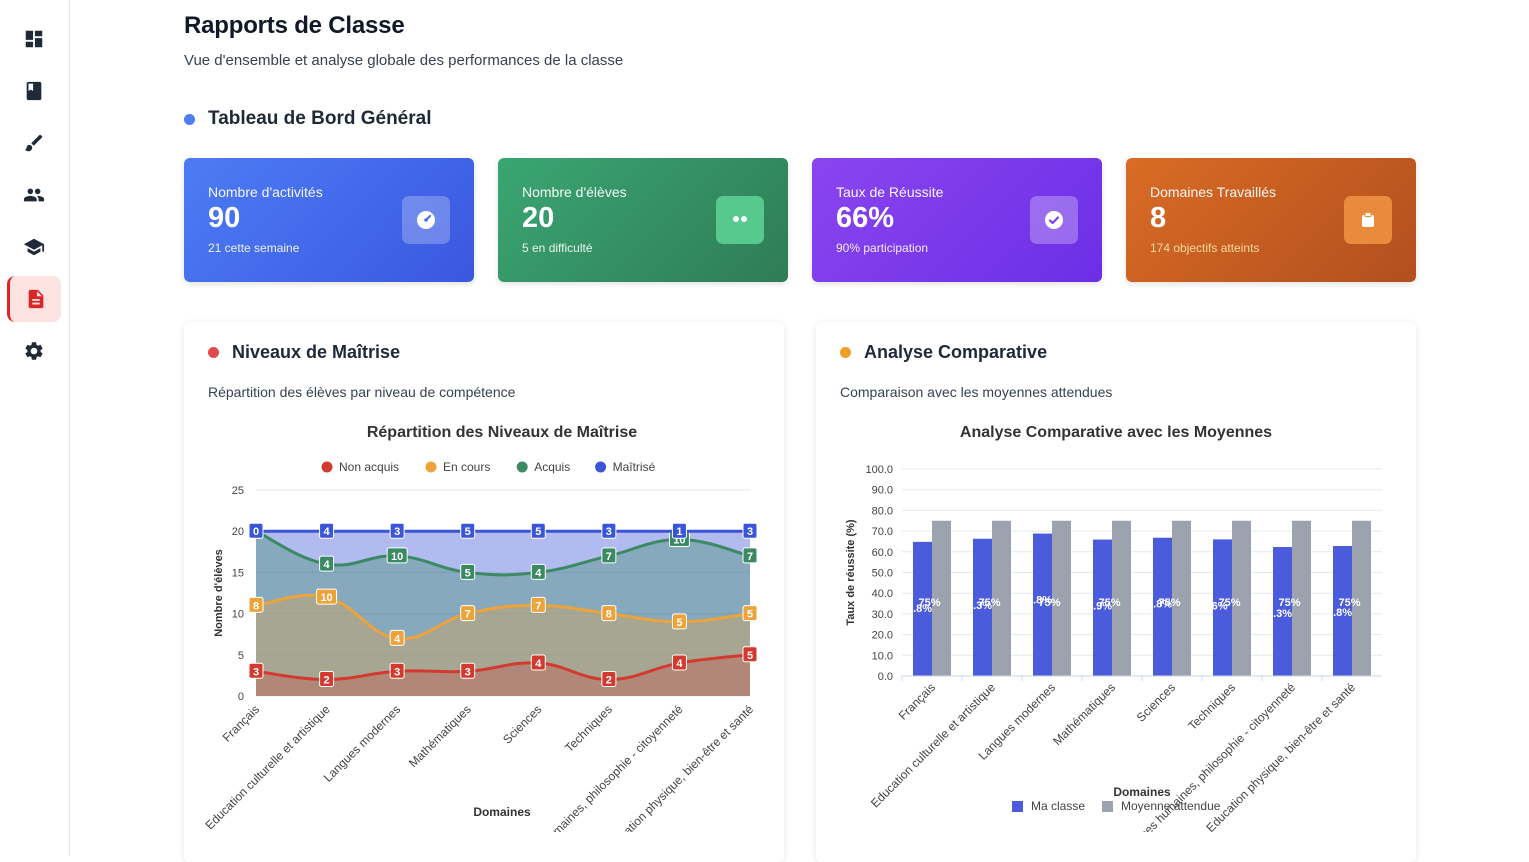 The height and width of the screenshot is (862, 1529). Describe the element at coordinates (1058, 806) in the screenshot. I see `legend-label: Ma classe` at that location.